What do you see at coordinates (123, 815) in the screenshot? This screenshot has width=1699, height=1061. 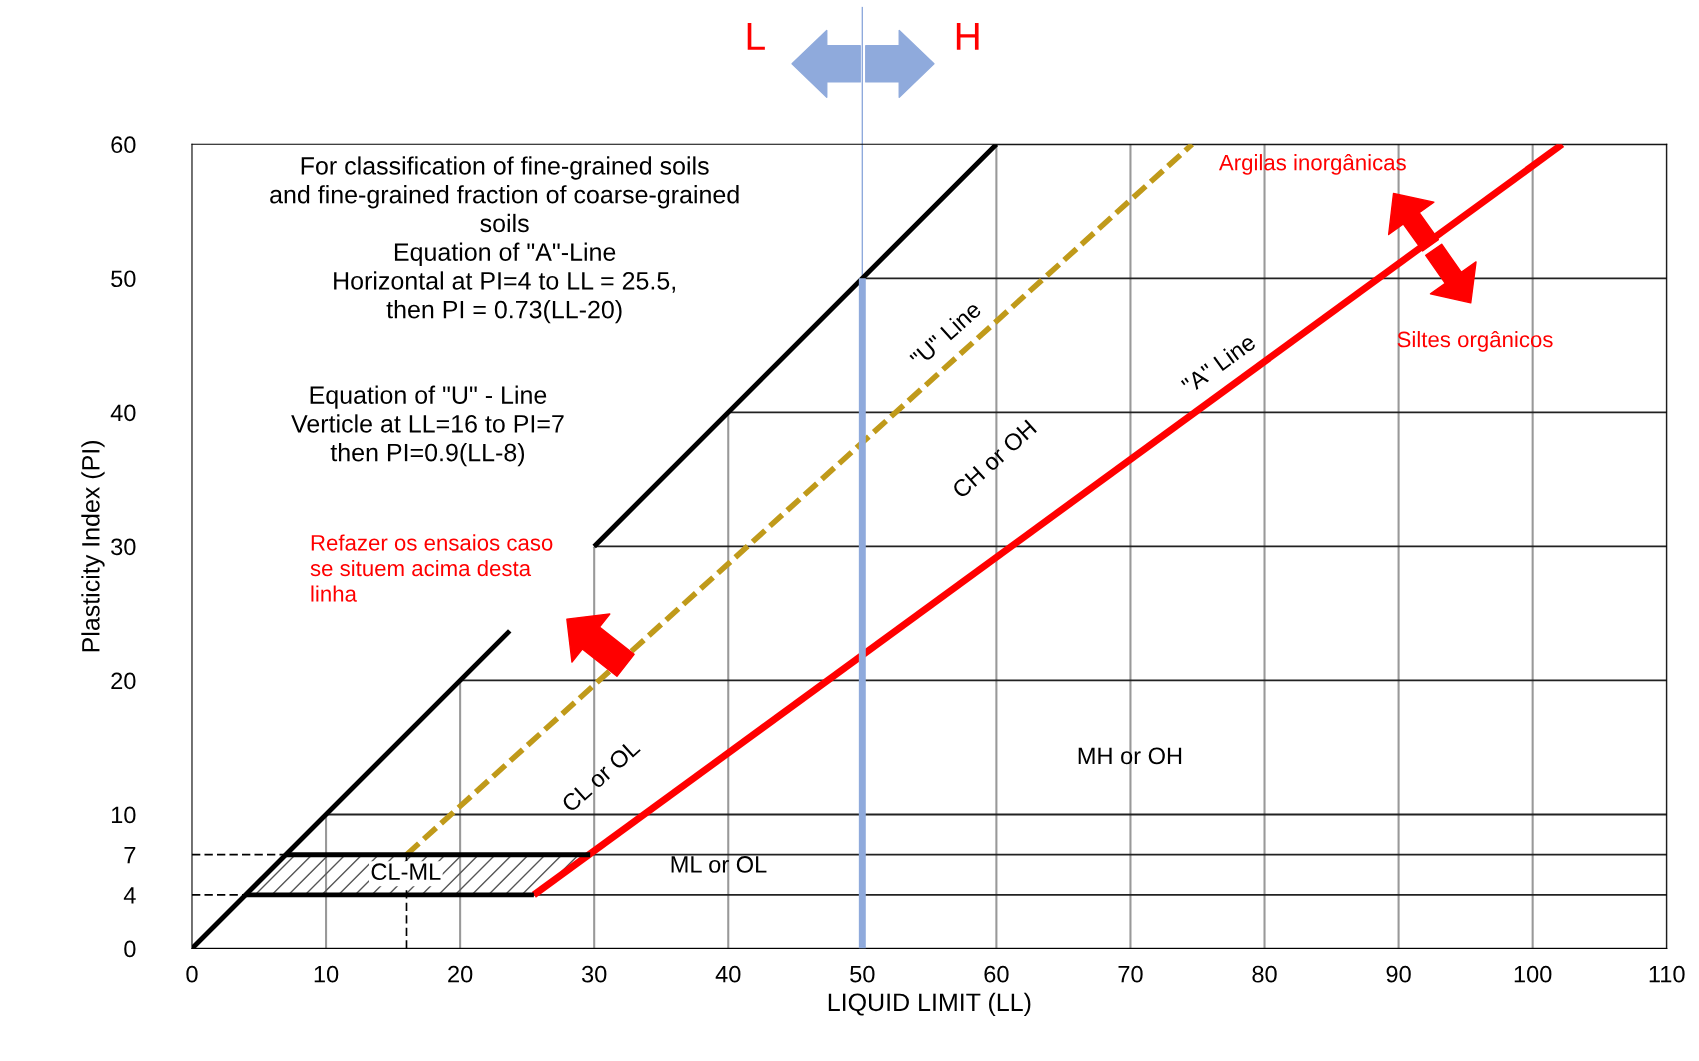 I see `y-tick-label: 10` at bounding box center [123, 815].